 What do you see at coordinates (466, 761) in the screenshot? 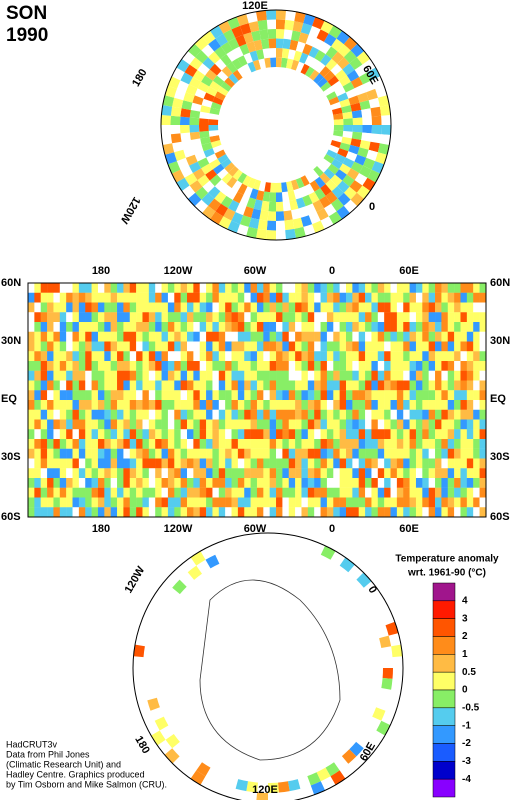
I see `legend-label: -3` at bounding box center [466, 761].